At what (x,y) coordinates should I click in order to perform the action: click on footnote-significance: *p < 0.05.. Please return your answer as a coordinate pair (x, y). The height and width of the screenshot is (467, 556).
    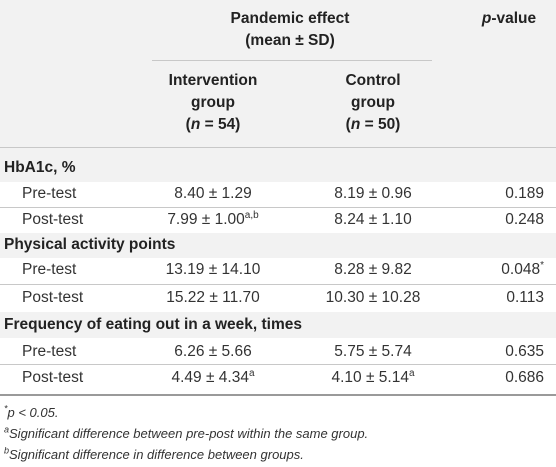
    Looking at the image, I should click on (31, 411).